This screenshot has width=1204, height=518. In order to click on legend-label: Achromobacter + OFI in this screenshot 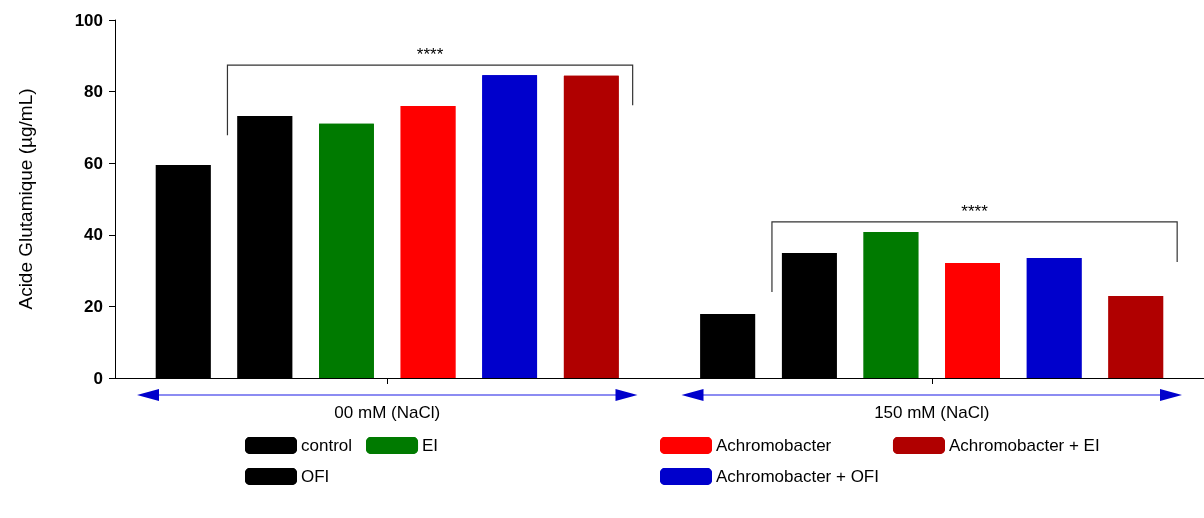, I will do `click(797, 476)`.